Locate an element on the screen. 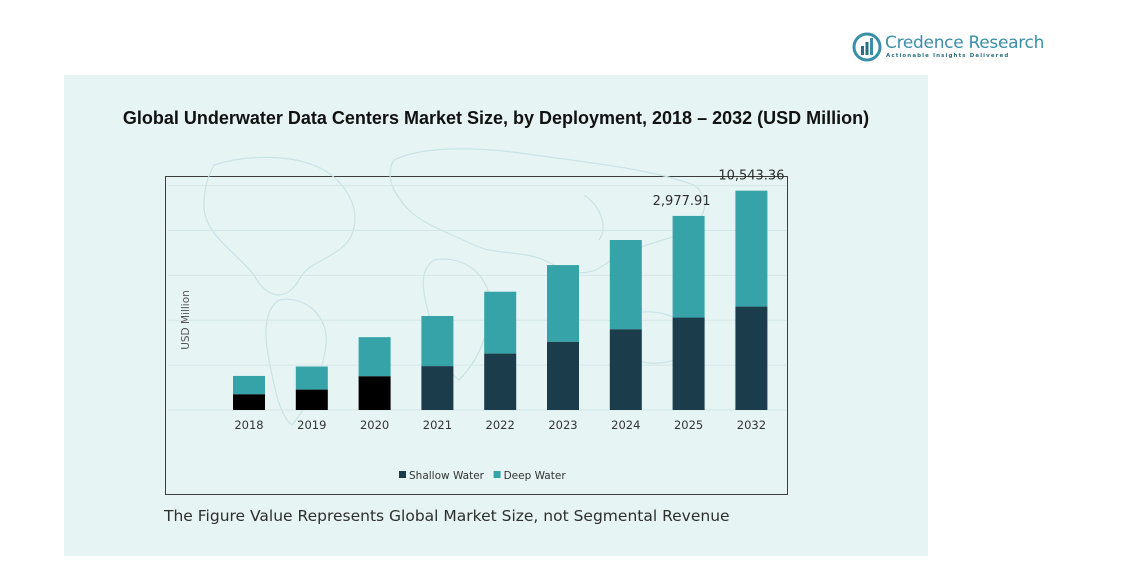 The height and width of the screenshot is (572, 1148). data-label-2032: 10,543.36 is located at coordinates (751, 176).